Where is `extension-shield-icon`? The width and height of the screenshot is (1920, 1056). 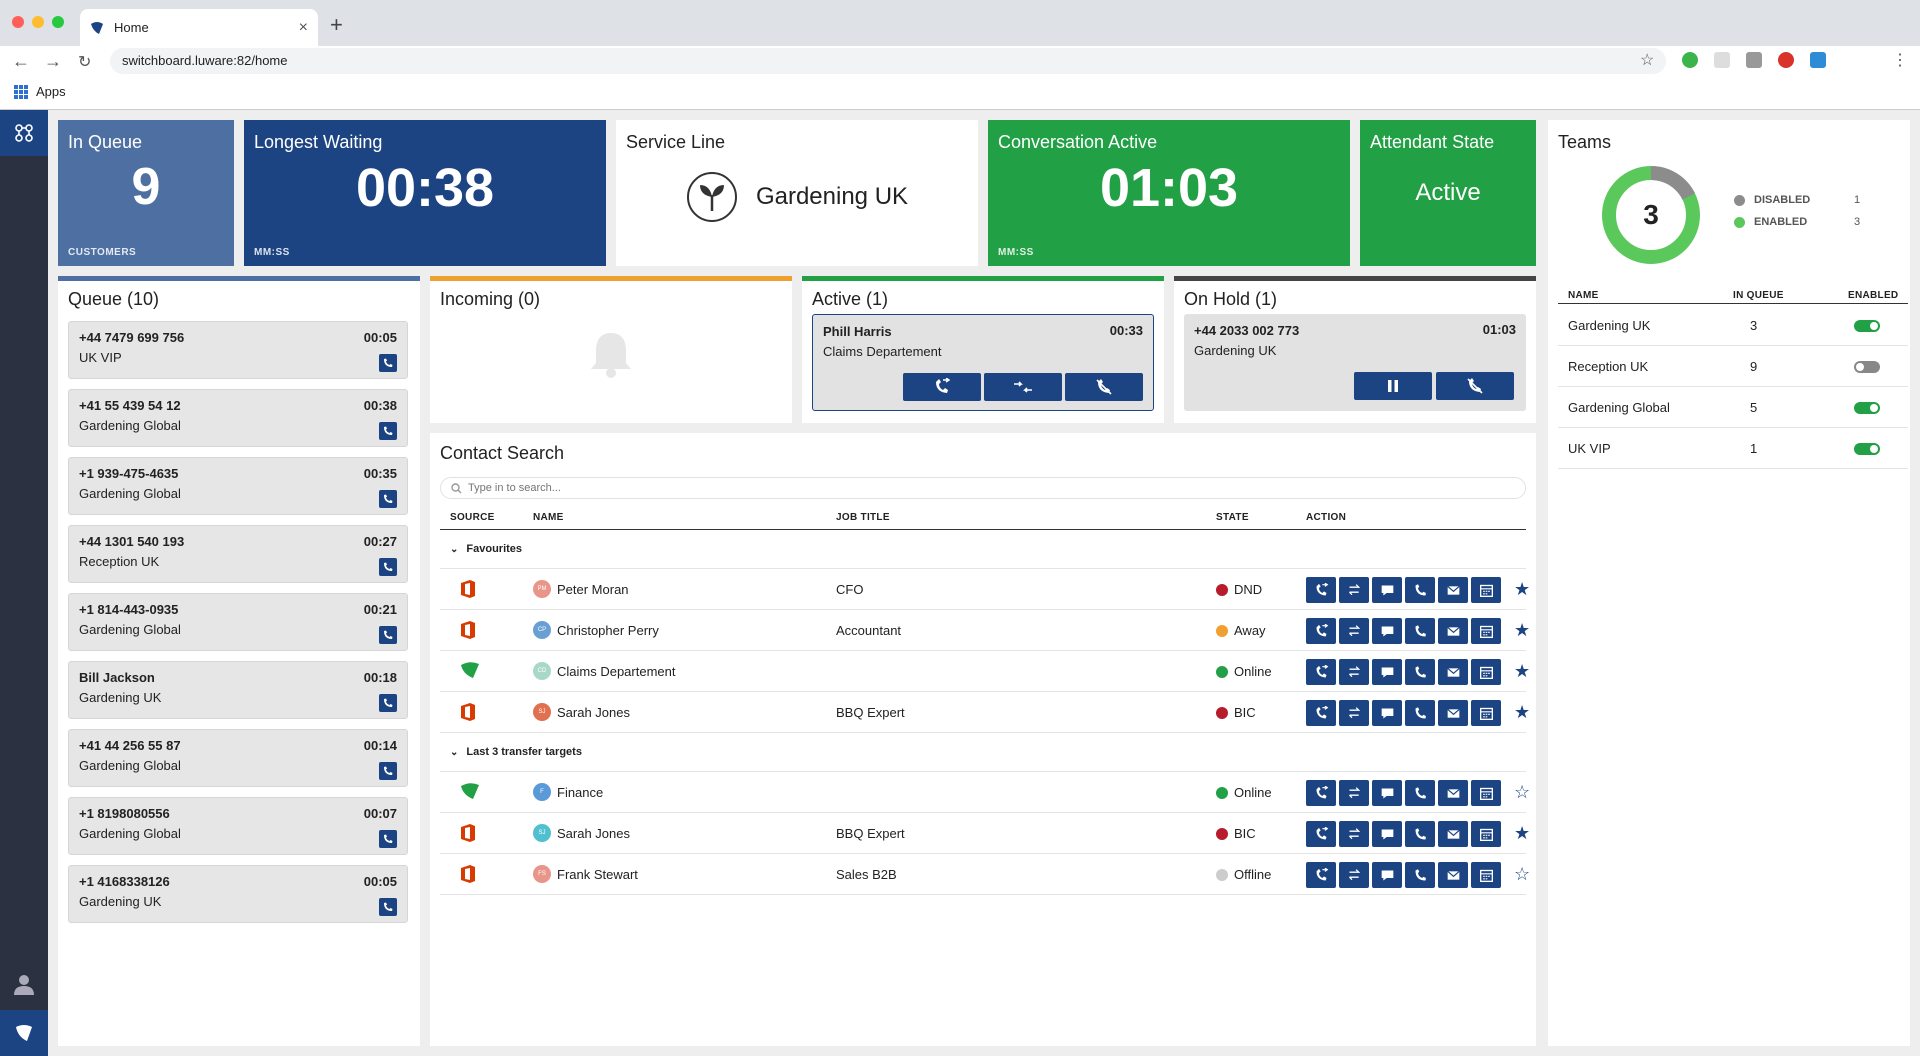 extension-shield-icon is located at coordinates (1690, 60).